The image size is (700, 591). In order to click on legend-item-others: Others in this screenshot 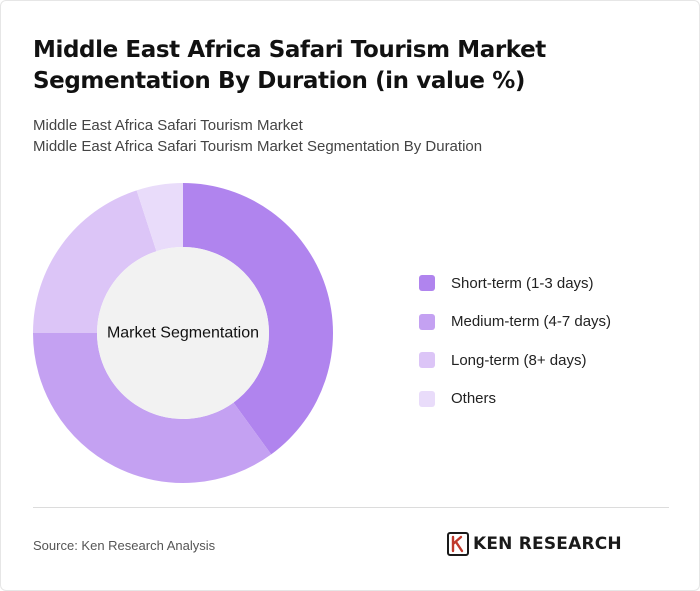, I will do `click(515, 399)`.